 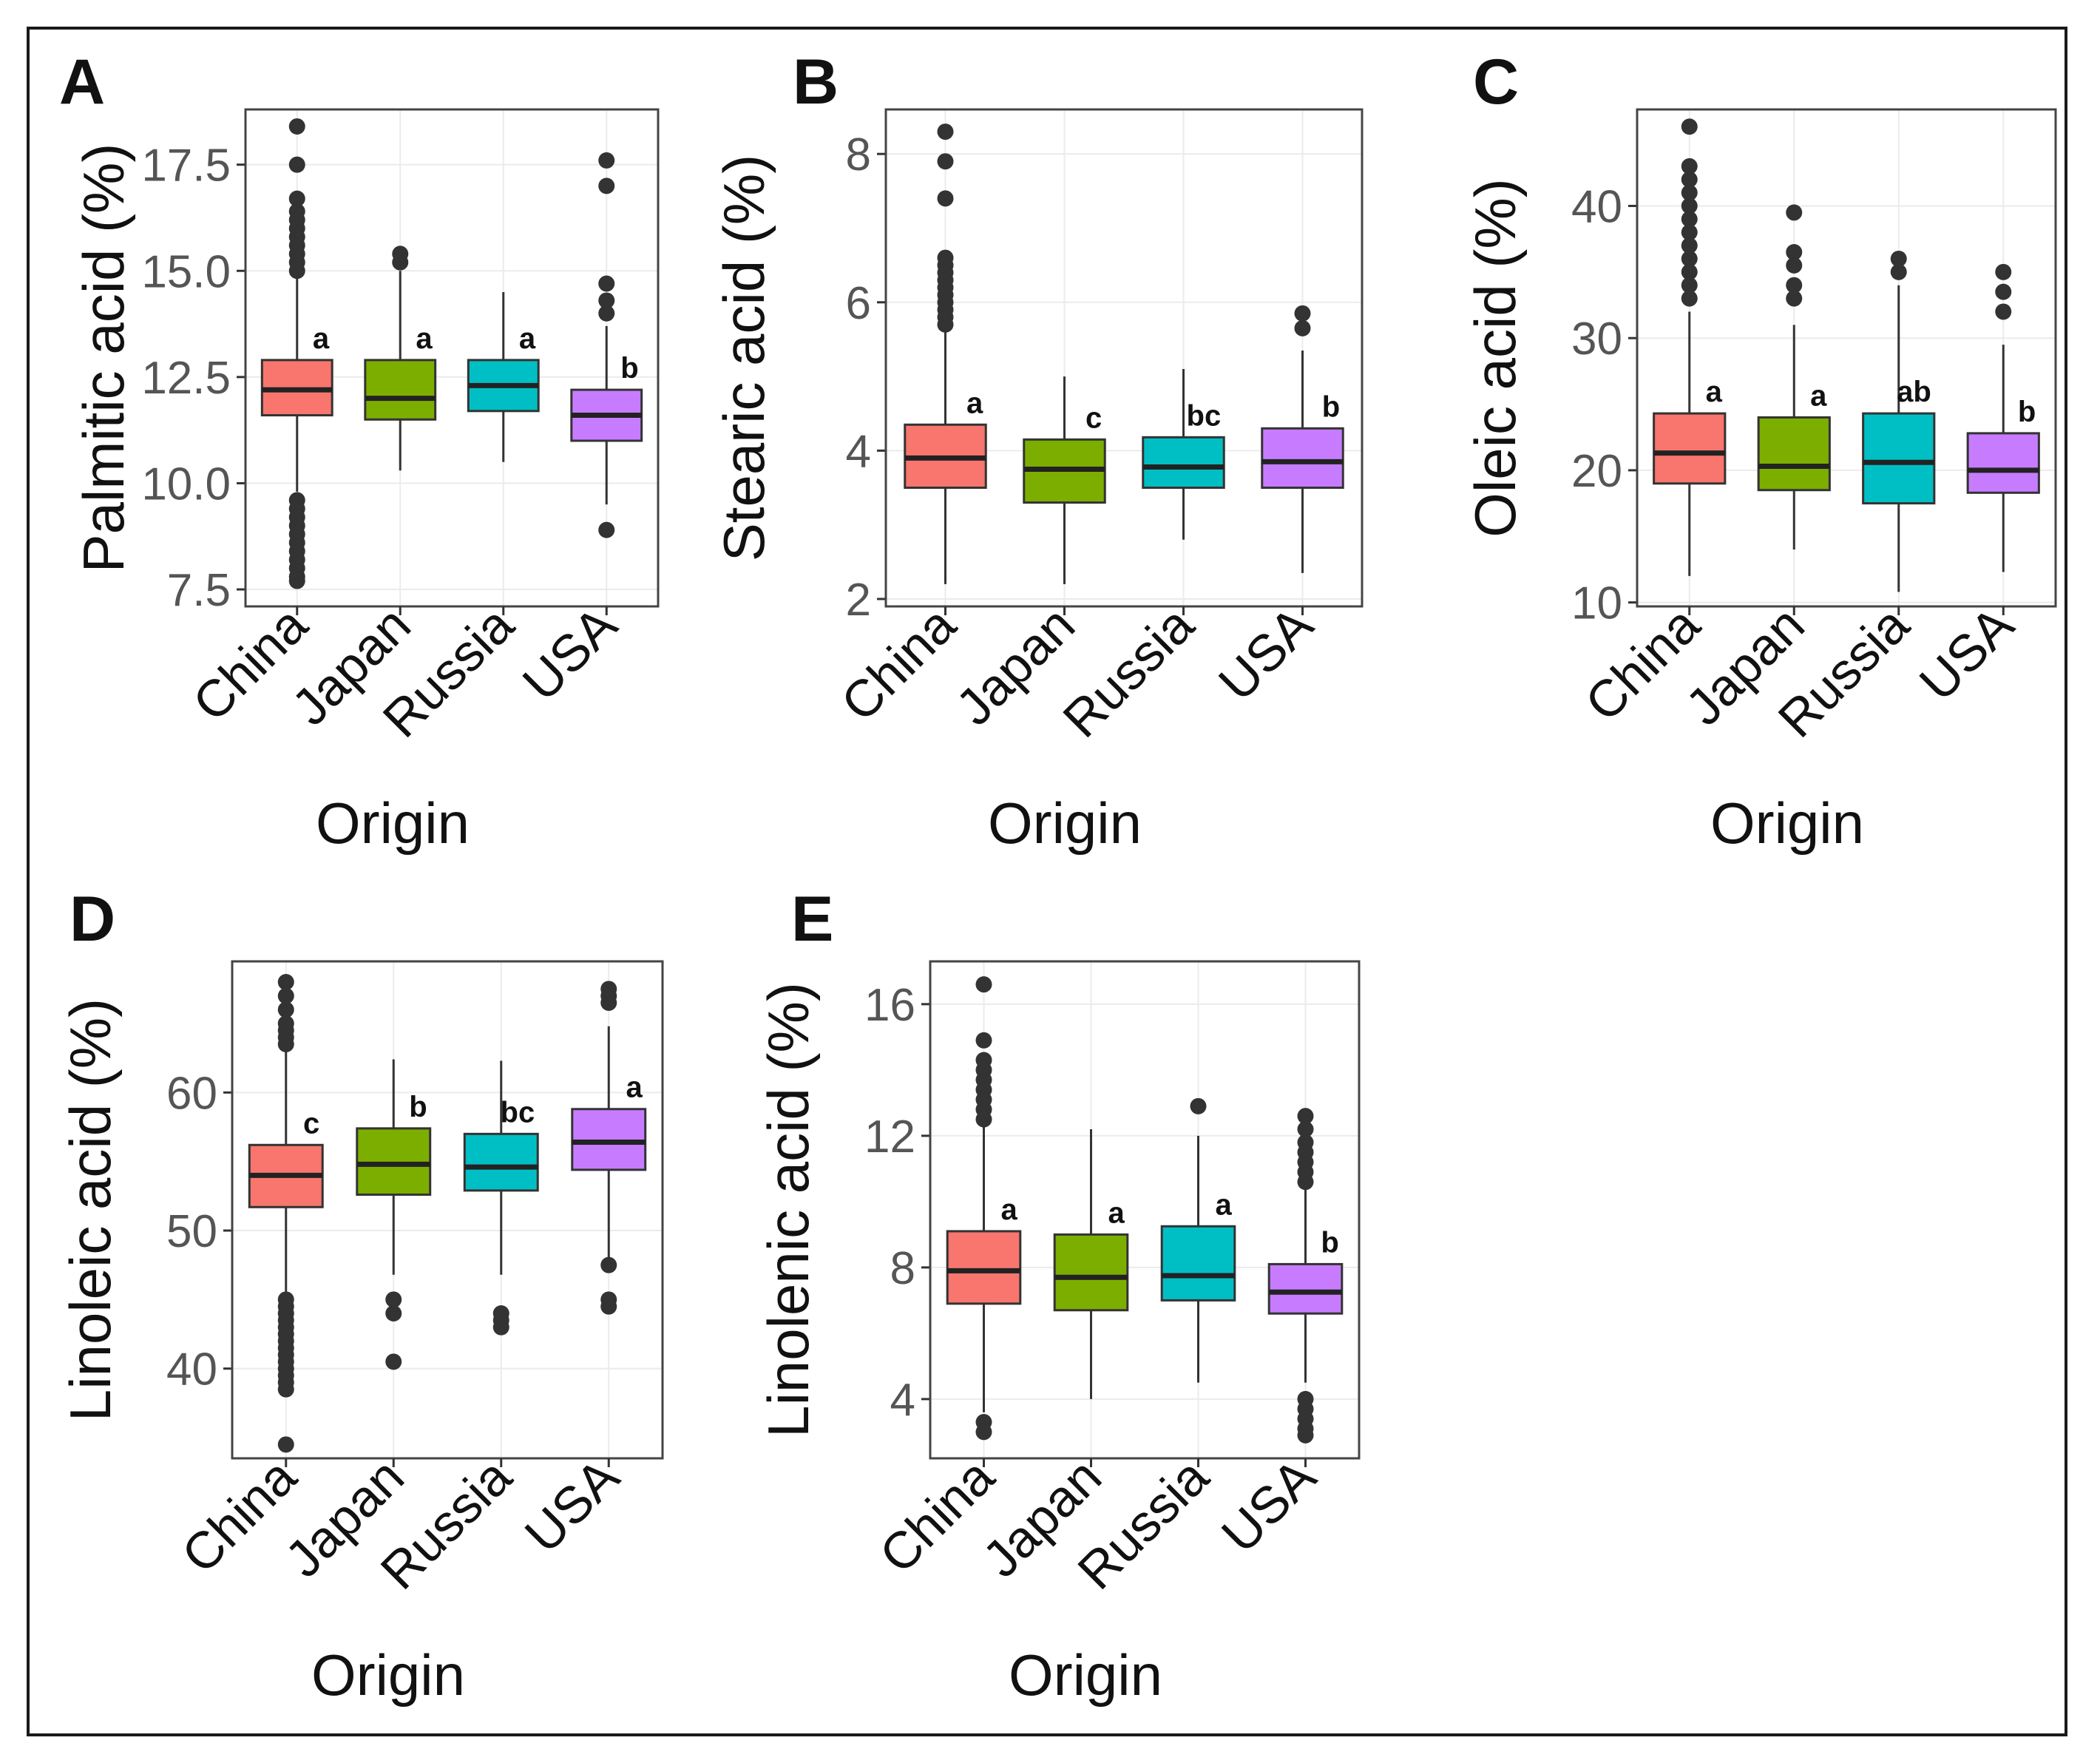 What do you see at coordinates (311, 1123) in the screenshot?
I see `significance-label: c` at bounding box center [311, 1123].